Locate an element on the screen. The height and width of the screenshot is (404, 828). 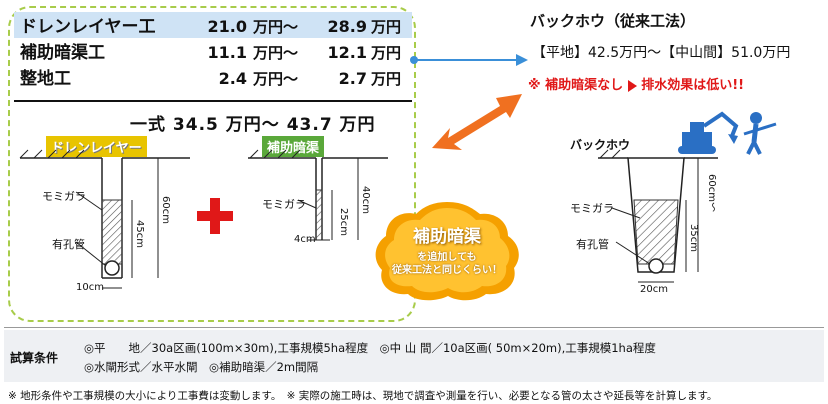
backhoe-depth-dim: 60cm～ is located at coordinates (711, 193).